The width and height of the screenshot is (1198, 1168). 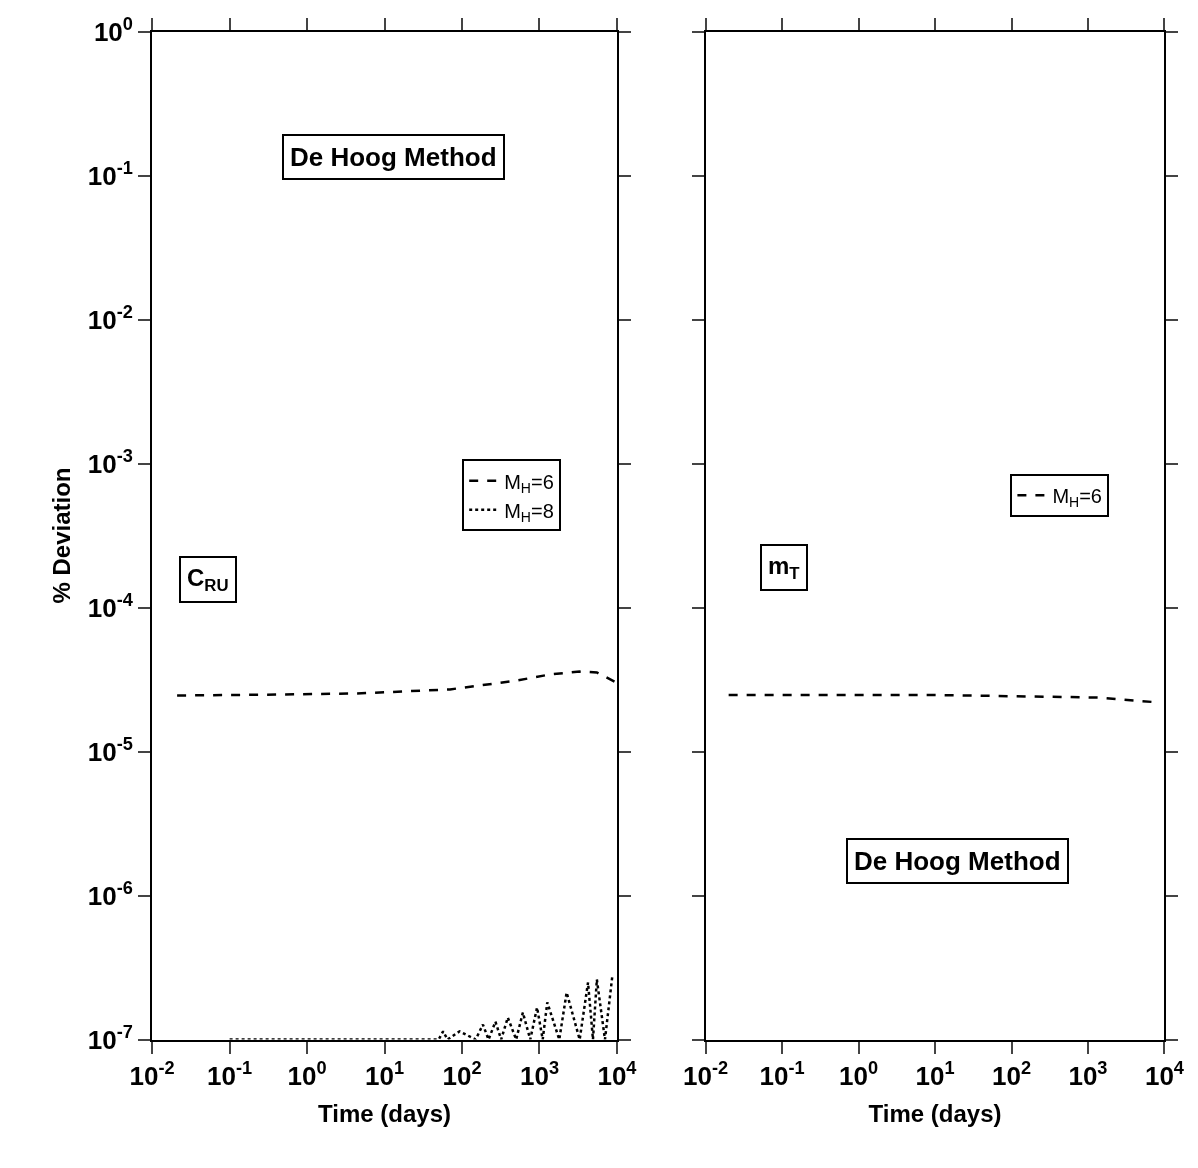 I want to click on y-tick-label: 10$^{-3}$, so click(x=110, y=462).